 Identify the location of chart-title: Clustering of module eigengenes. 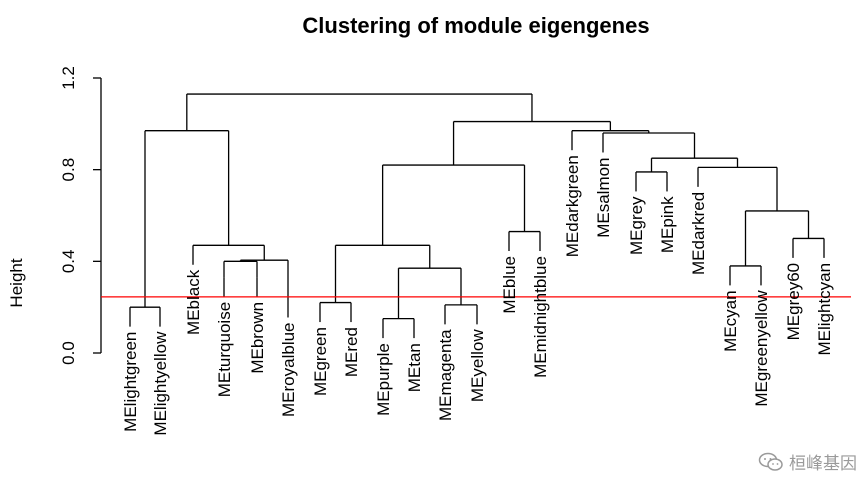
(475, 25).